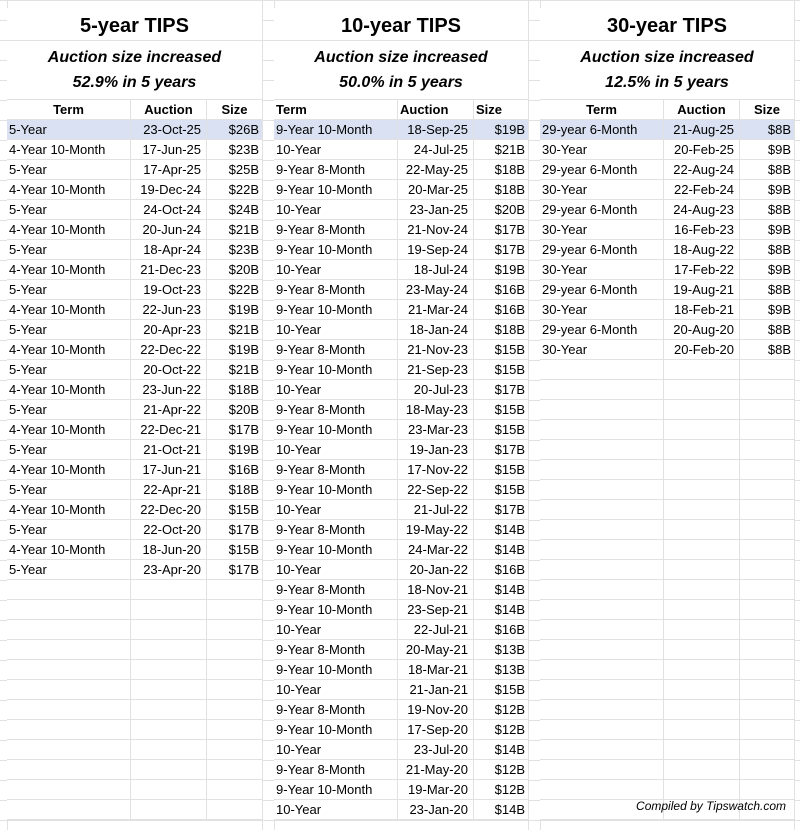  What do you see at coordinates (336, 149) in the screenshot?
I see `term-cell: 10-Year` at bounding box center [336, 149].